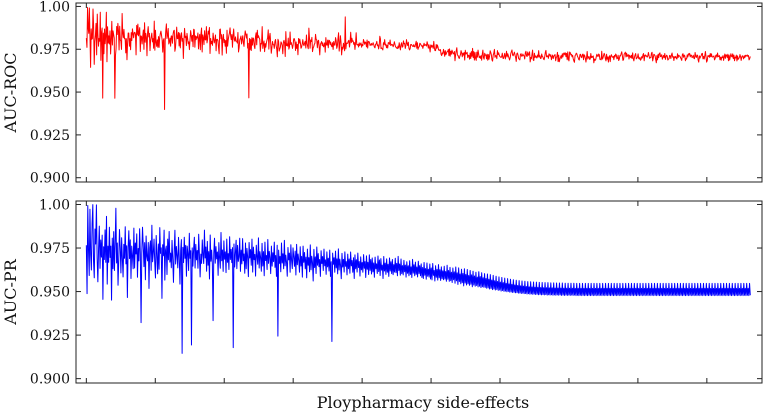  What do you see at coordinates (54, 7) in the screenshot?
I see `auc-roc-y-tick-label: 1.00` at bounding box center [54, 7].